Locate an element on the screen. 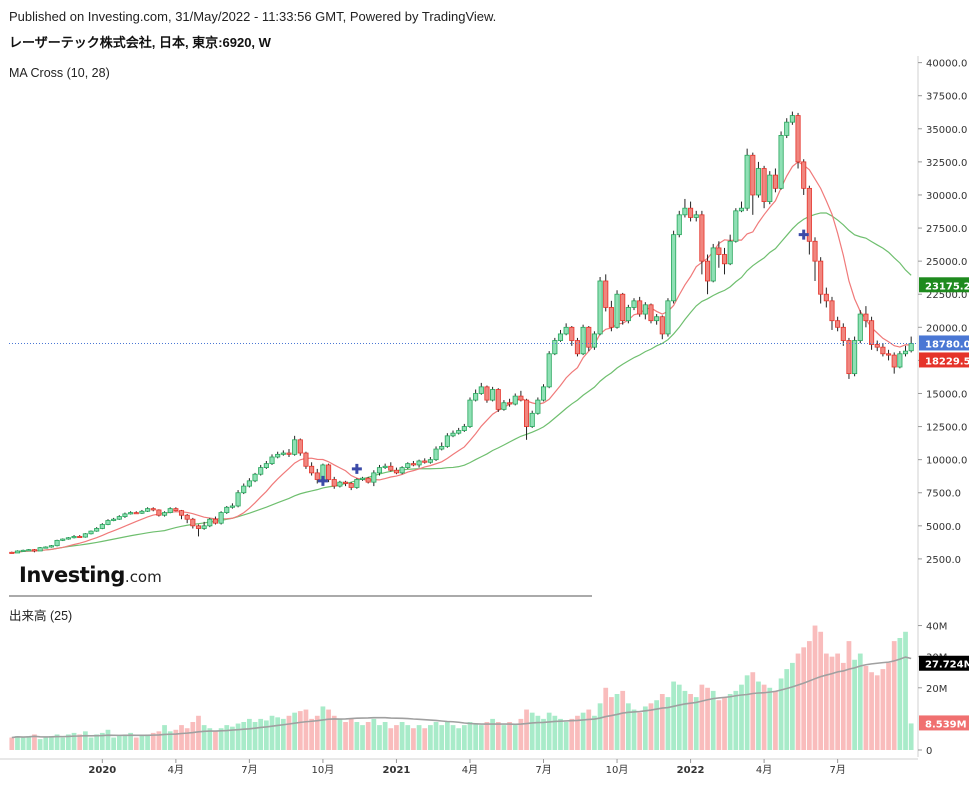  price-tick-label: 2500.0 is located at coordinates (943, 560).